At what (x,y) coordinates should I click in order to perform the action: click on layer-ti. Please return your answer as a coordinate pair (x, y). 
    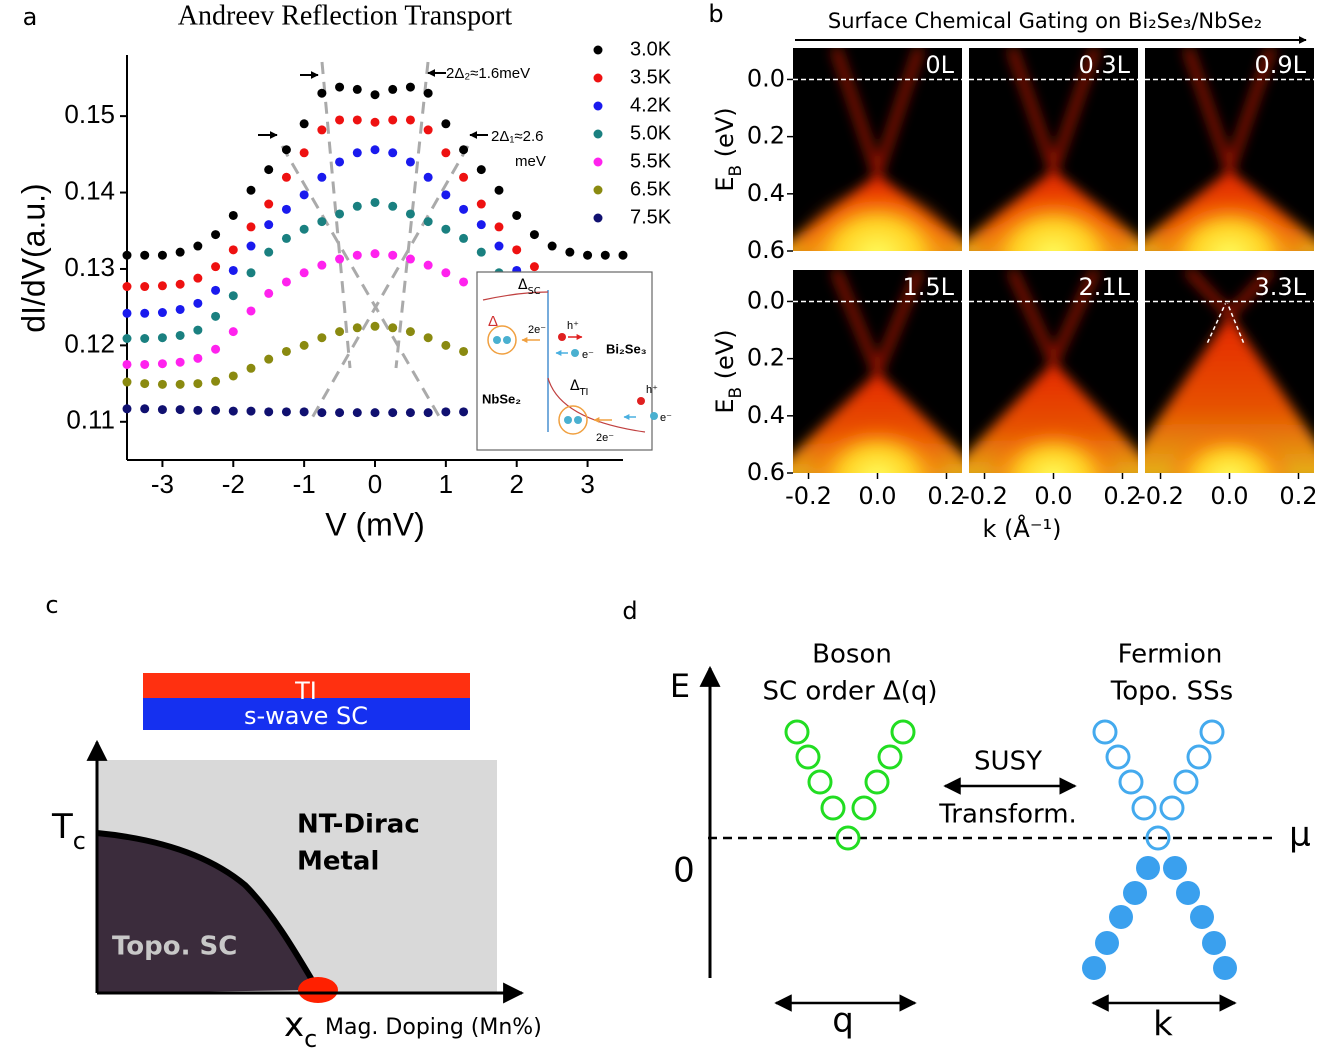
    Looking at the image, I should click on (306, 686).